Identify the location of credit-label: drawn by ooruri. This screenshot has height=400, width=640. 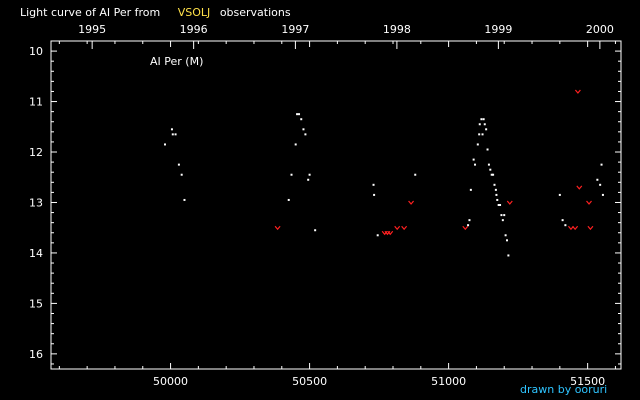
(563, 389).